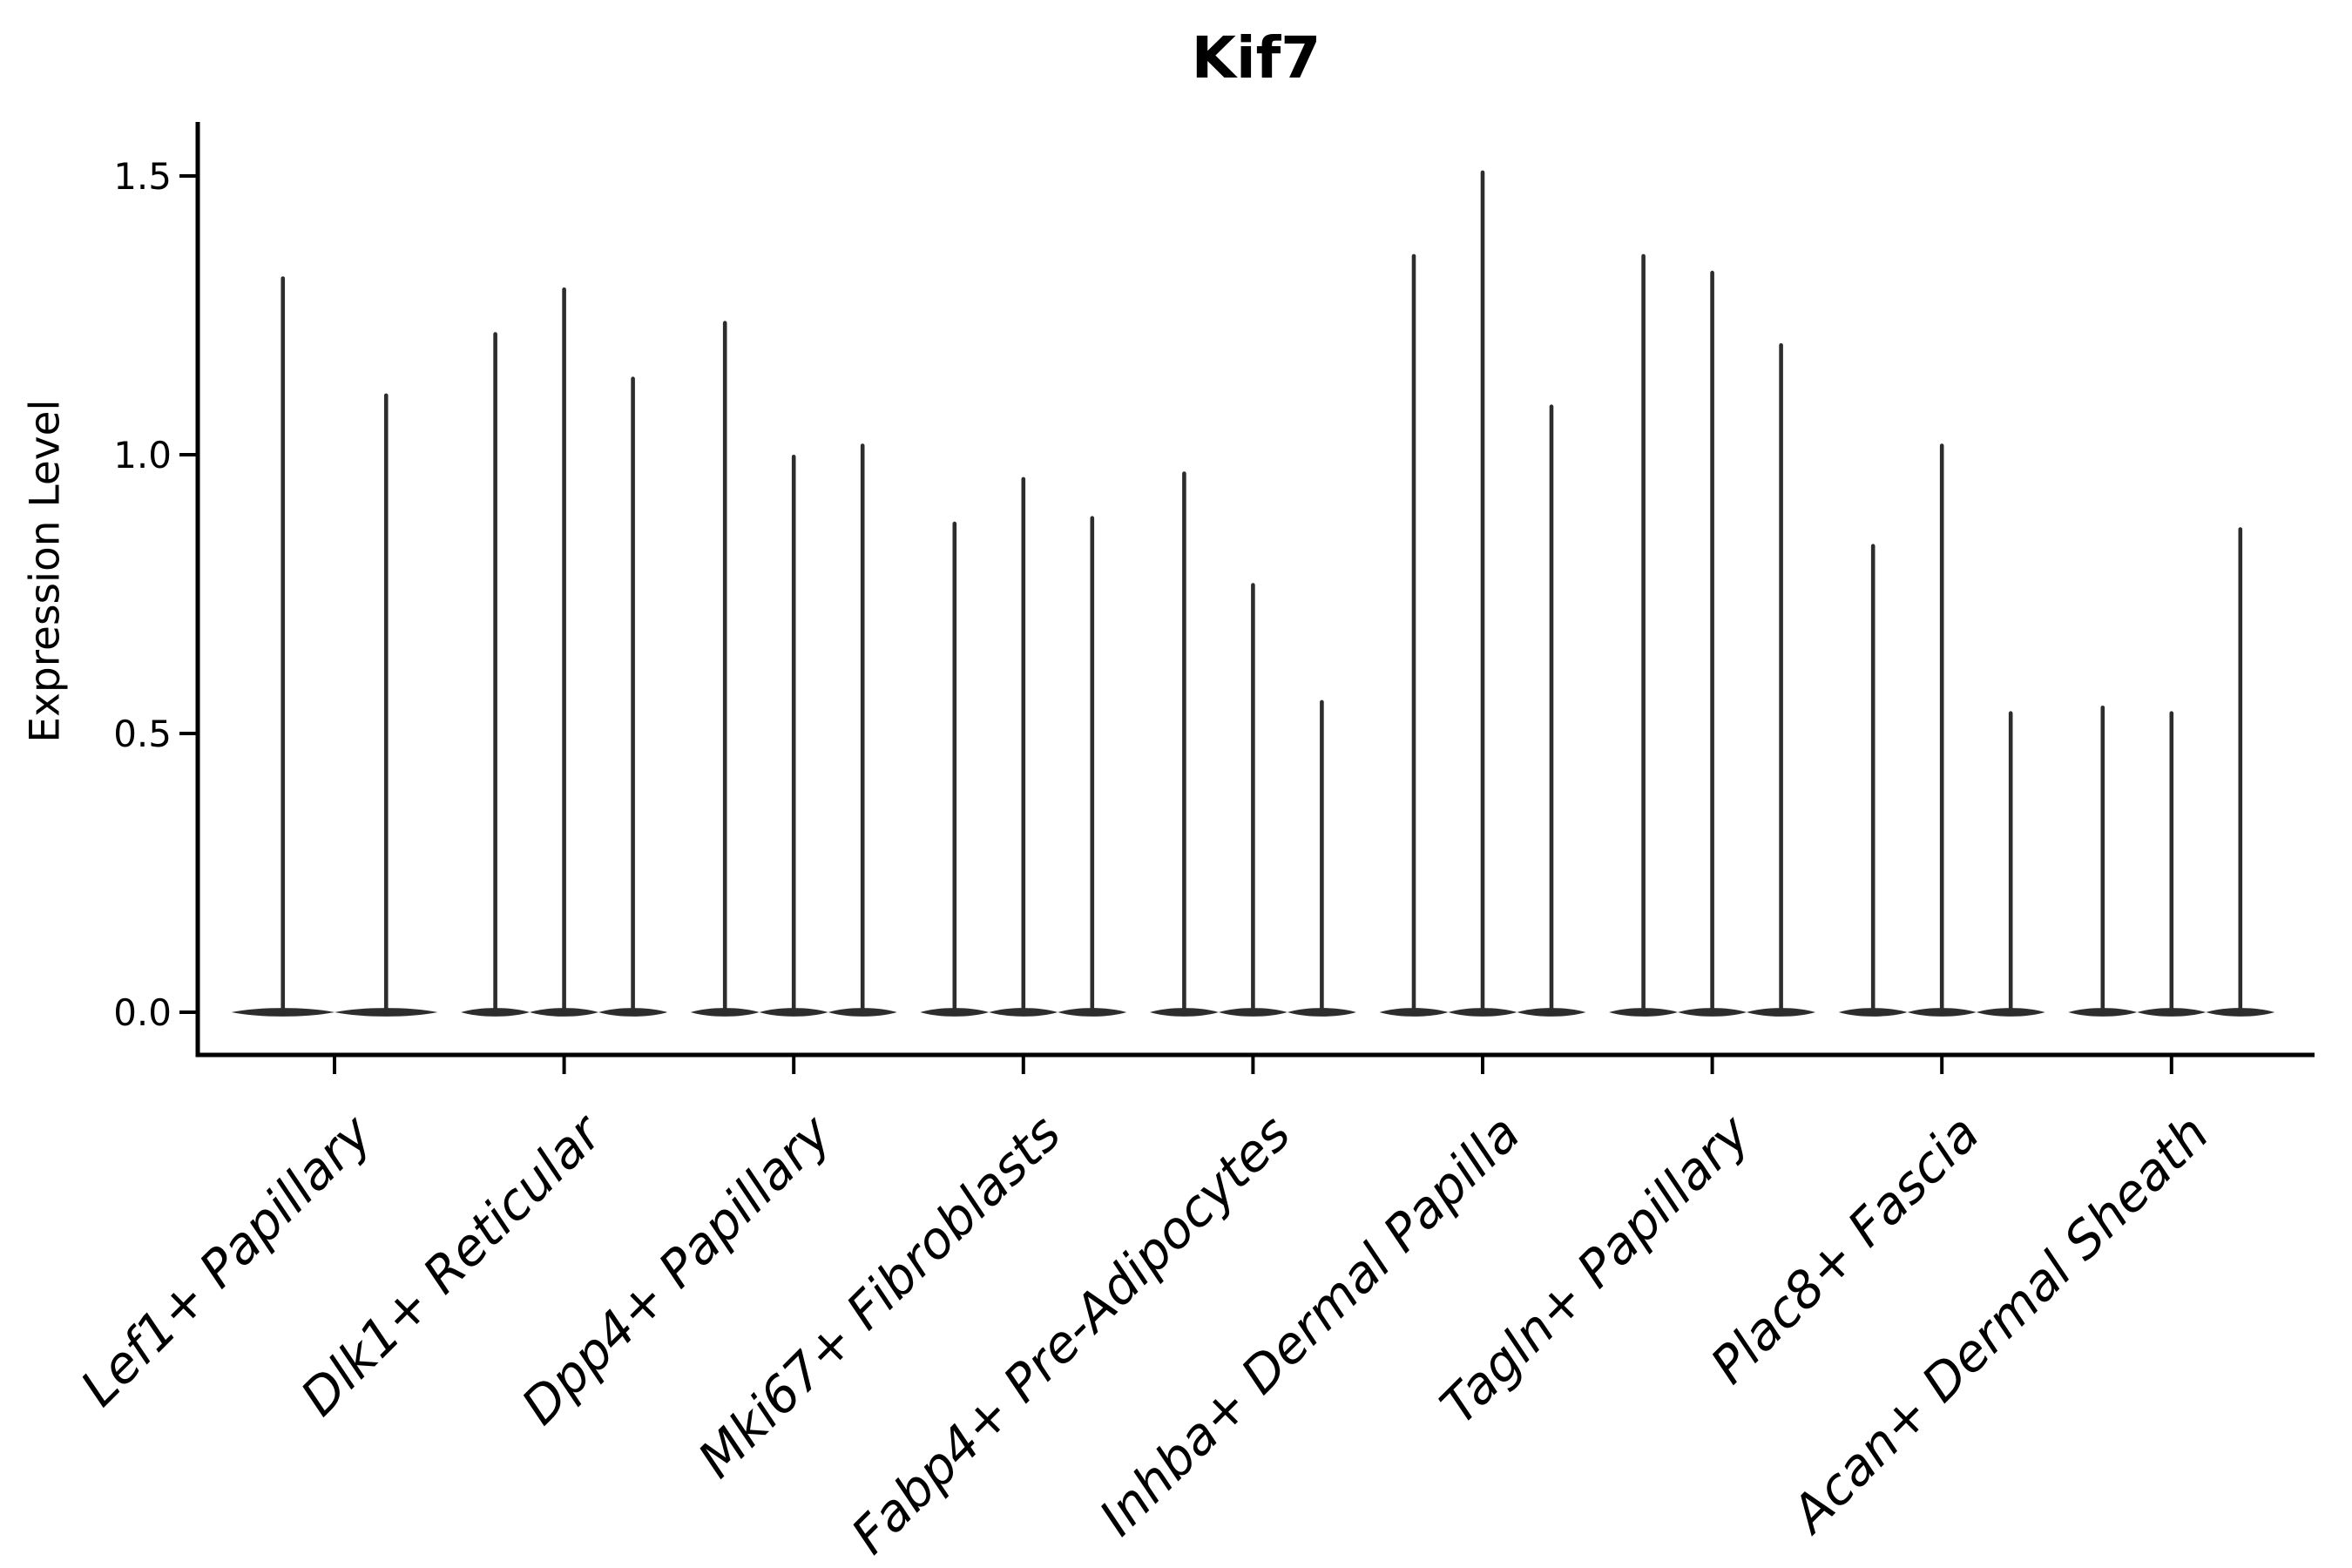  I want to click on x-category-label: Acan+ Dermal Sheath, so click(1999, 1325).